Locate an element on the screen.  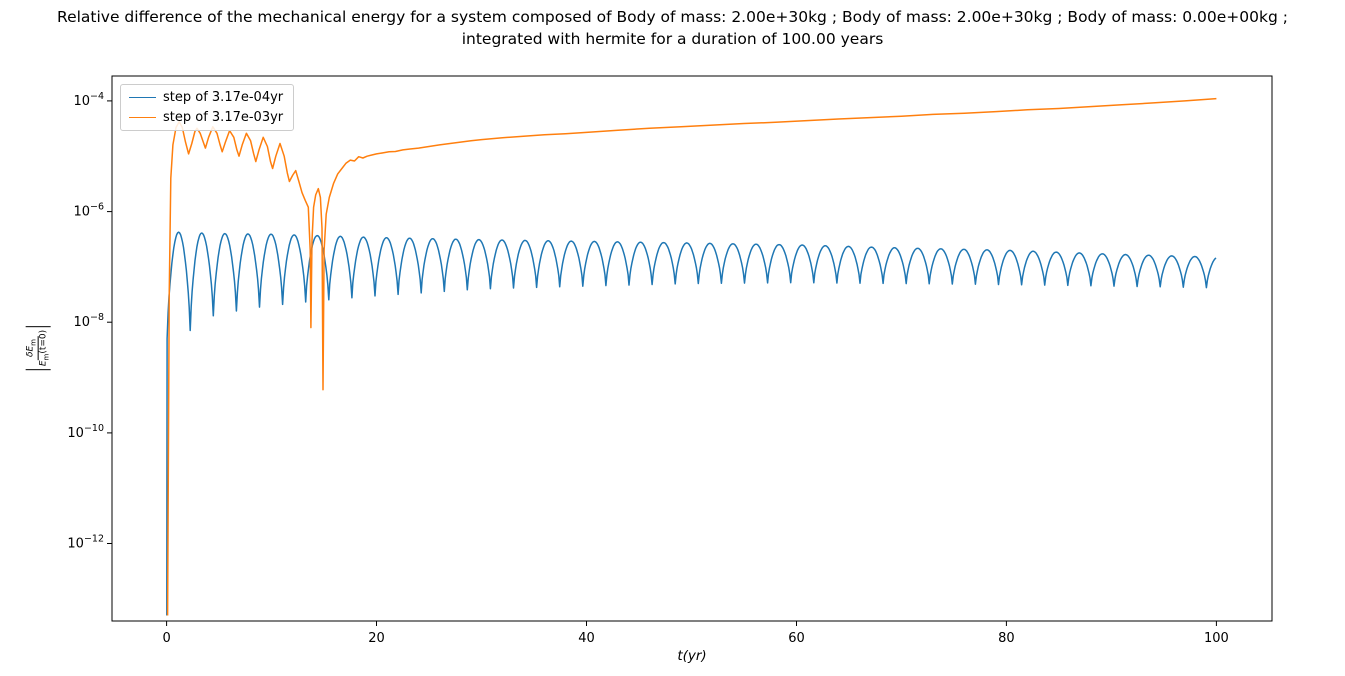
x-tick-label: 0 is located at coordinates (166, 638).